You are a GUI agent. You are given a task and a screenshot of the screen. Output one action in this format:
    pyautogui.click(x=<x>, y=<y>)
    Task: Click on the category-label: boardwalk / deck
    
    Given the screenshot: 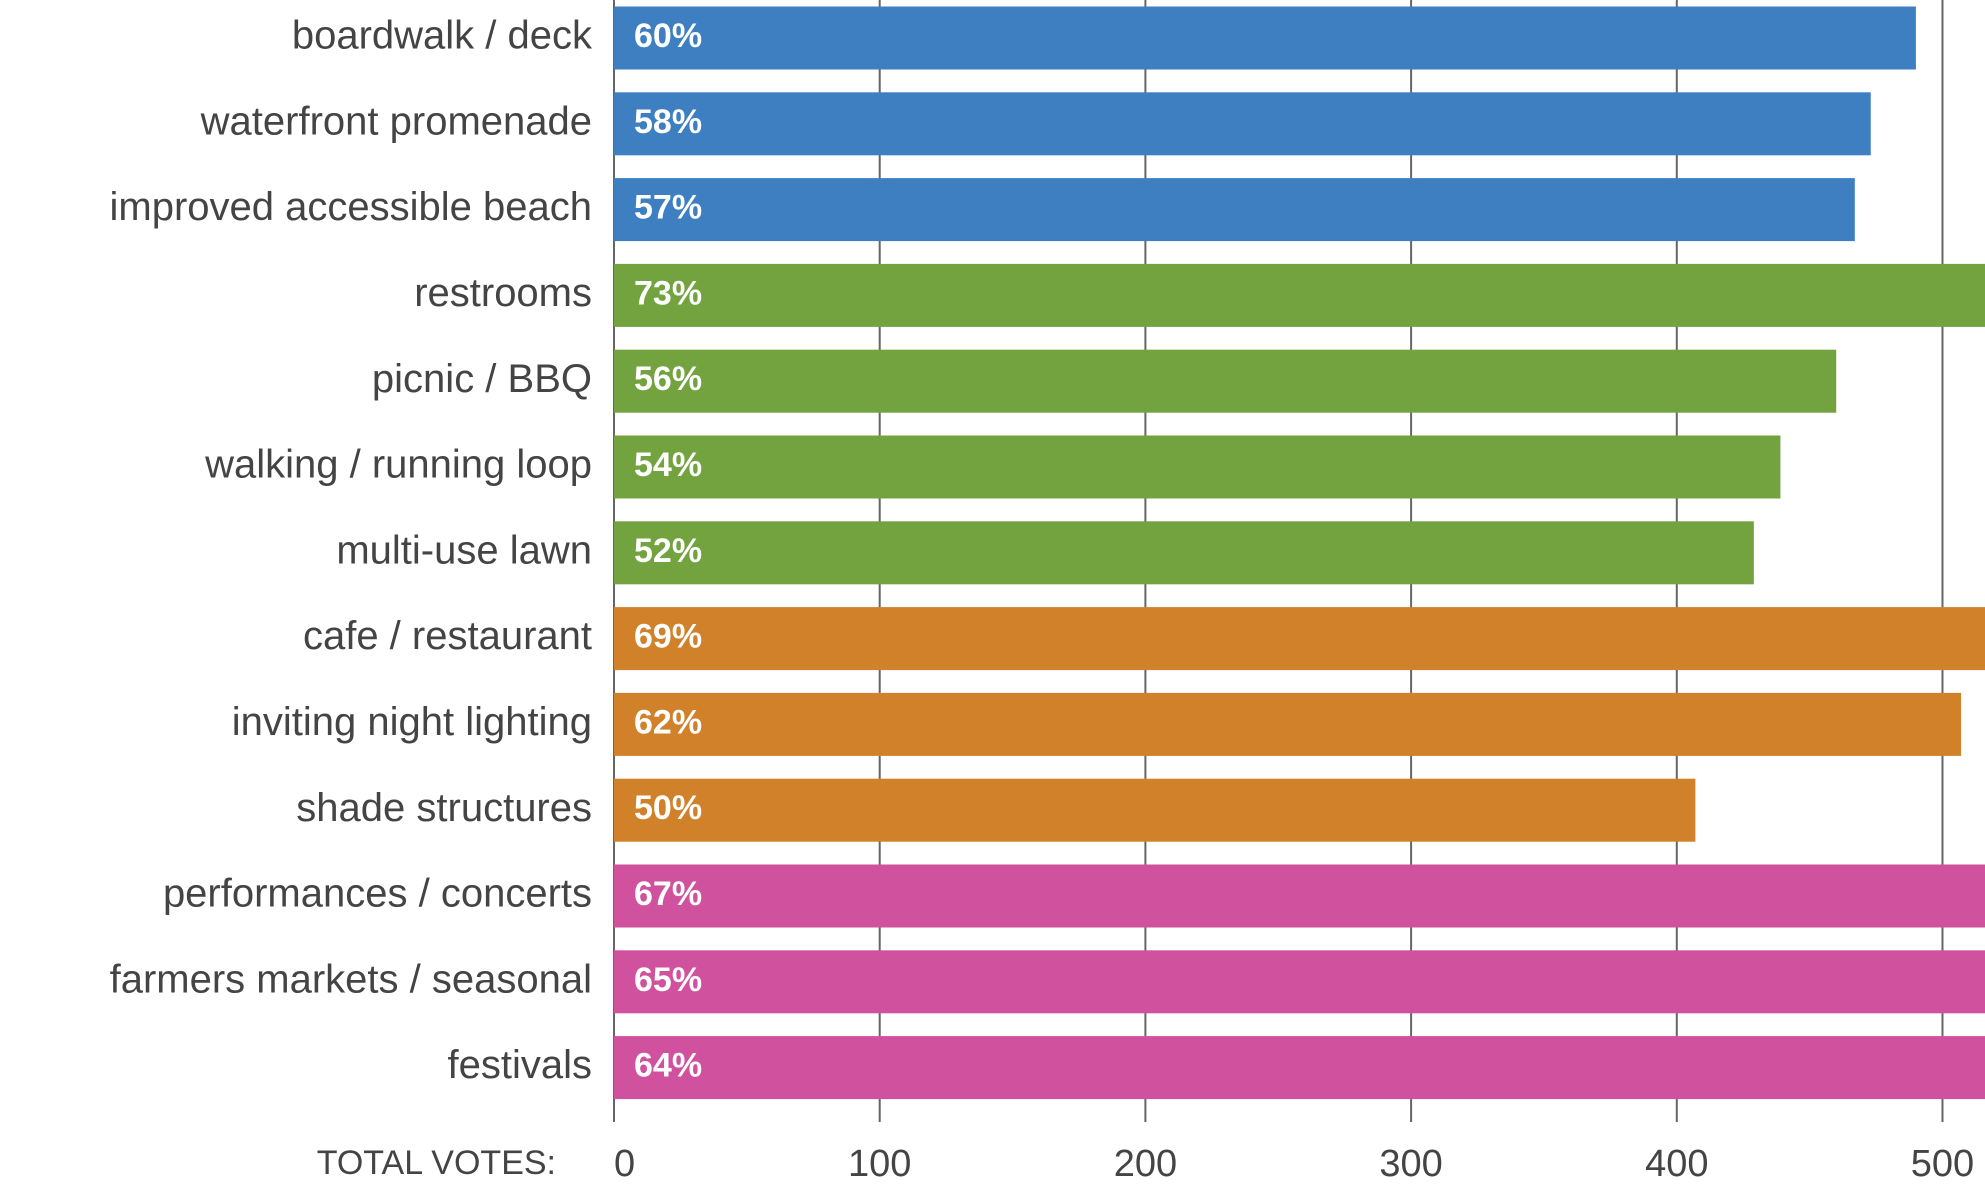 What is the action you would take?
    pyautogui.click(x=442, y=36)
    